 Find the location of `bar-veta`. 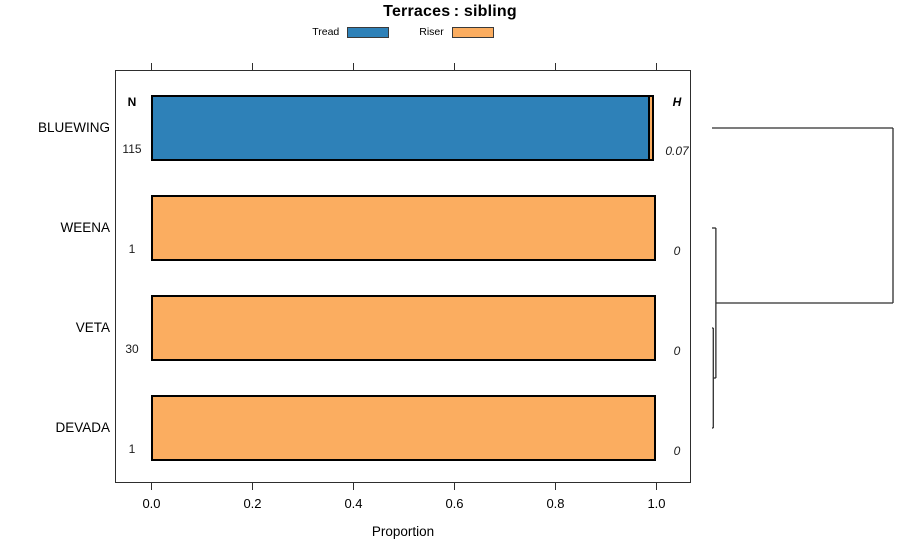

bar-veta is located at coordinates (403, 328).